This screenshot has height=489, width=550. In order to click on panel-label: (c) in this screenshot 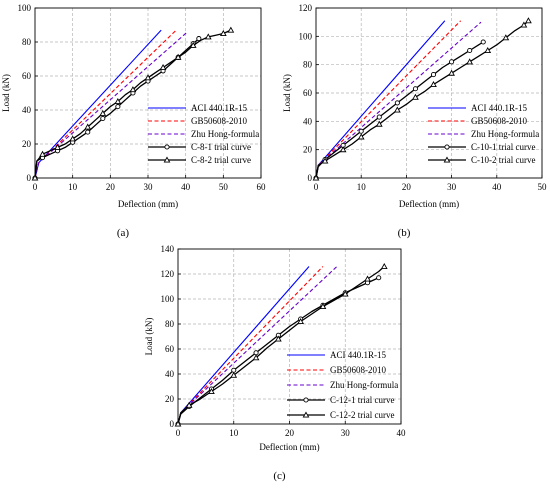, I will do `click(279, 476)`.